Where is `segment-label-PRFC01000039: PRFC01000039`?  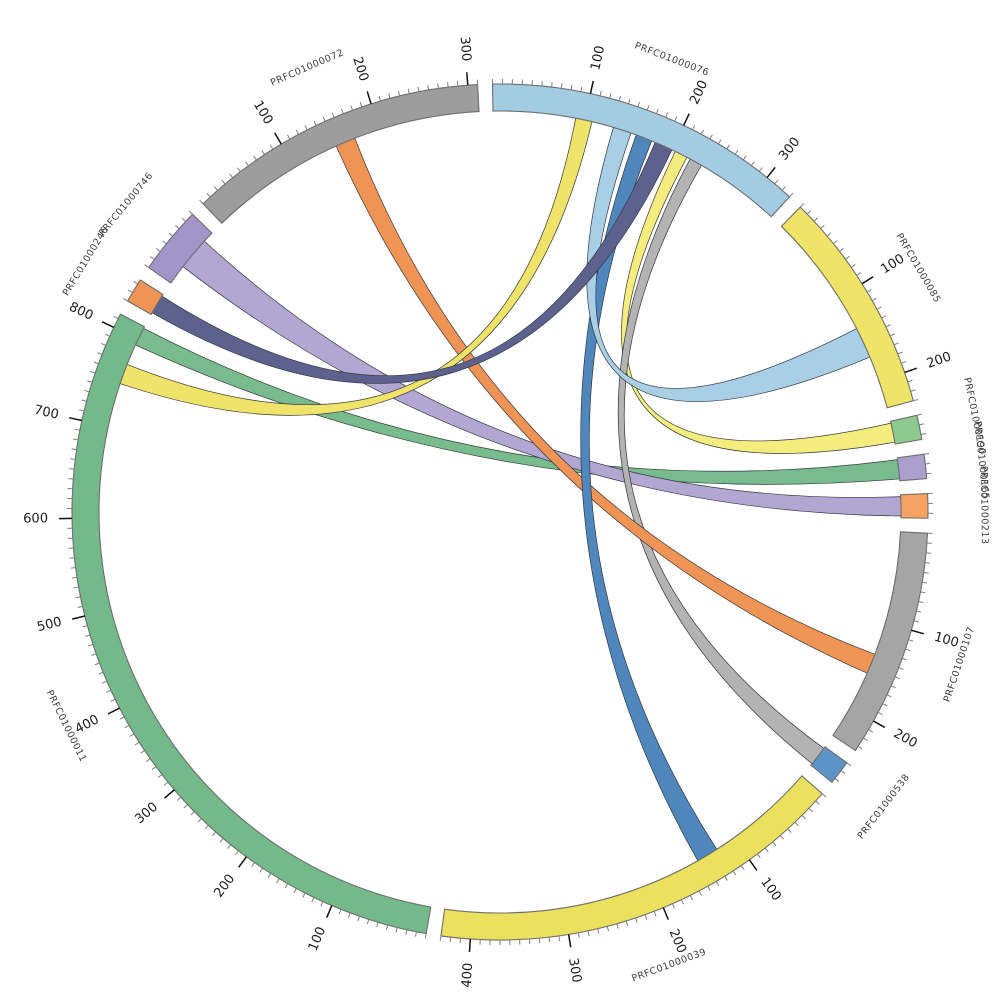 segment-label-PRFC01000039: PRFC01000039 is located at coordinates (669, 966).